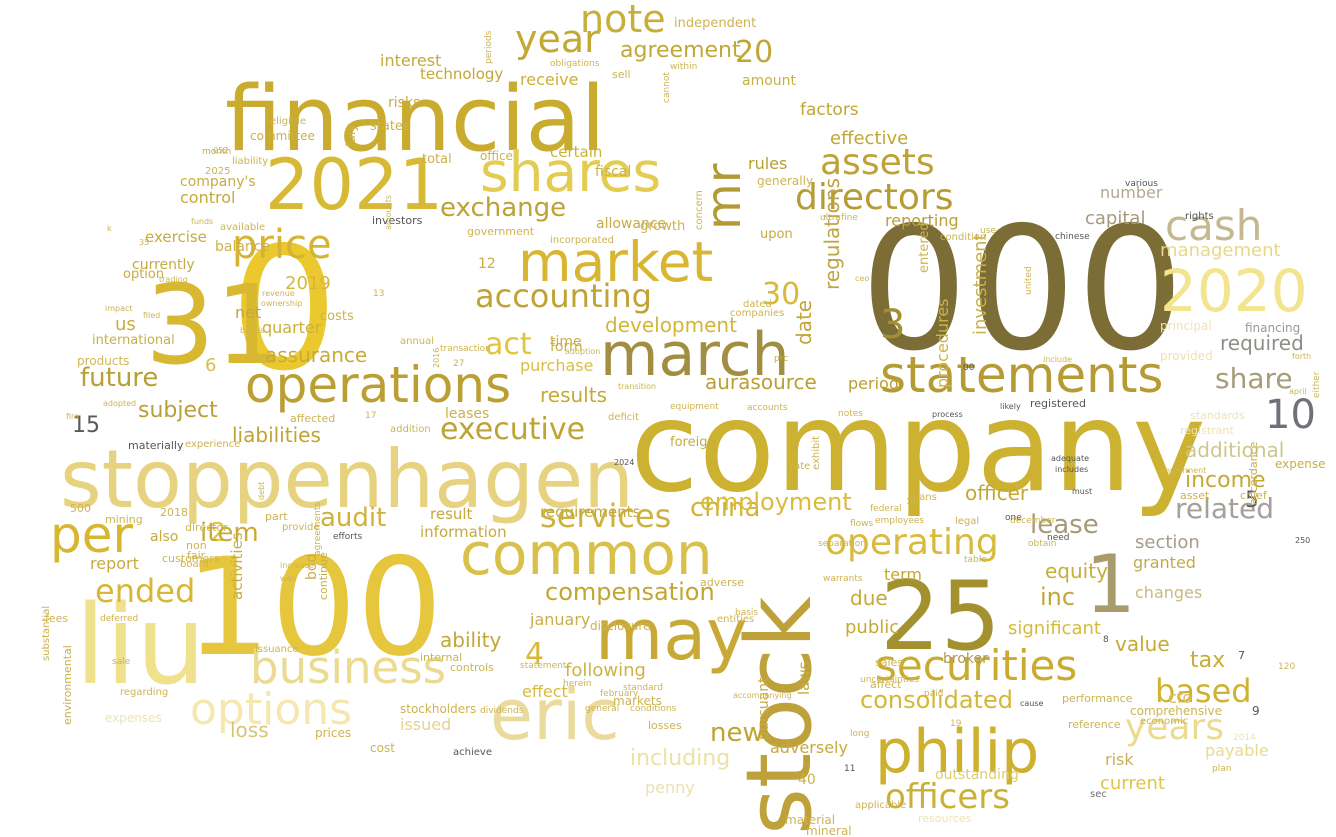  What do you see at coordinates (694, 407) in the screenshot?
I see `cloud-word: equipment` at bounding box center [694, 407].